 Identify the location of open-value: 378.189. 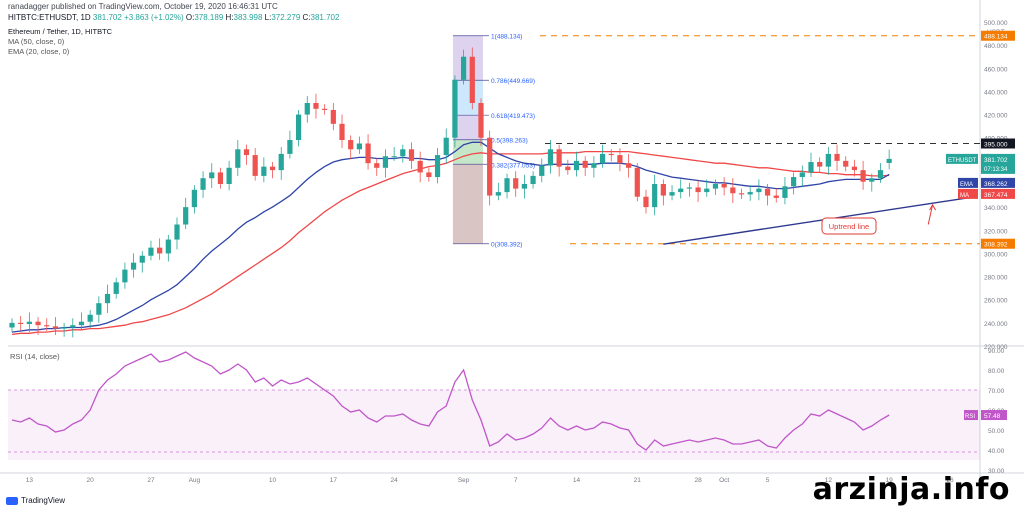
(209, 17).